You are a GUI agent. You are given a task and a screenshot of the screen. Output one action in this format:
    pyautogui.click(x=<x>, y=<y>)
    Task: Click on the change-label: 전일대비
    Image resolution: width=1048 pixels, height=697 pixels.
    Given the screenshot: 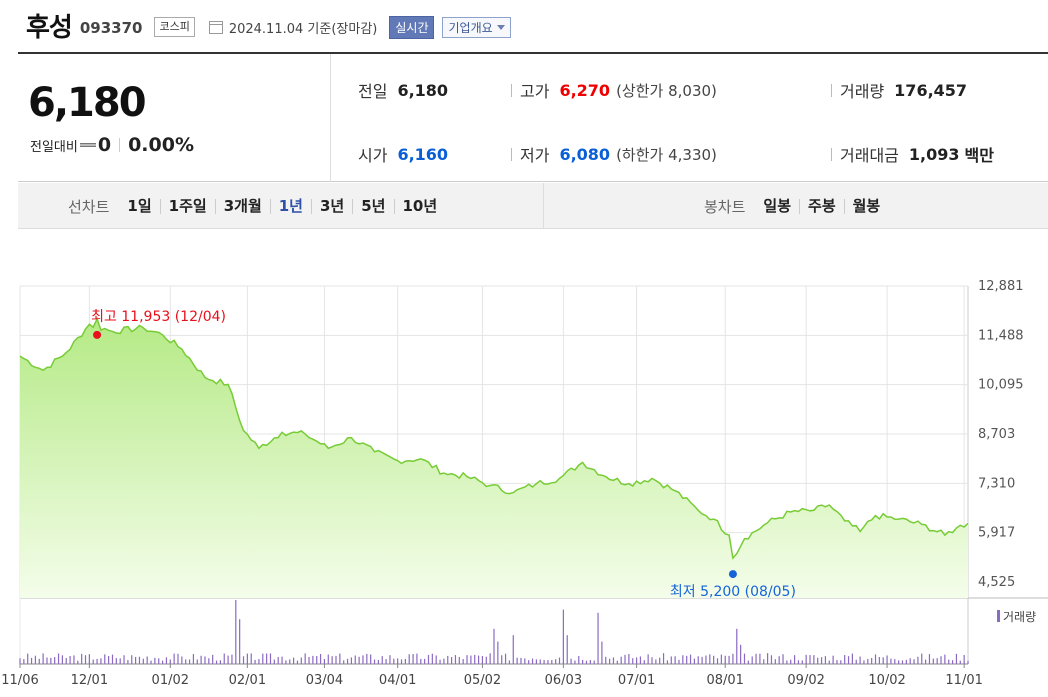 What is the action you would take?
    pyautogui.click(x=54, y=147)
    